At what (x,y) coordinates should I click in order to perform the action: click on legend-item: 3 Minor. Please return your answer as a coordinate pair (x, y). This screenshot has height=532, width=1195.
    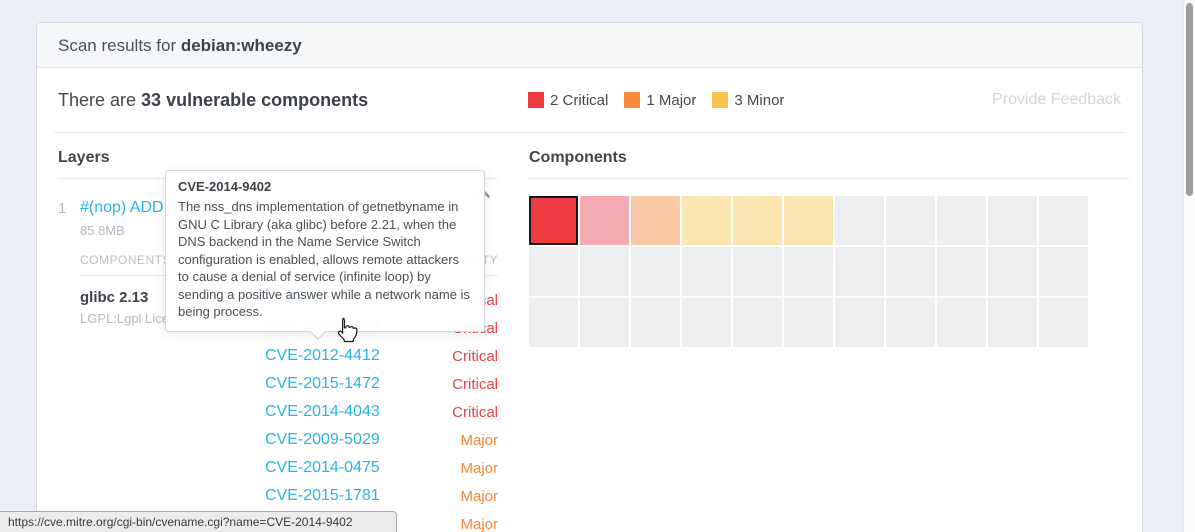
    Looking at the image, I should click on (748, 100).